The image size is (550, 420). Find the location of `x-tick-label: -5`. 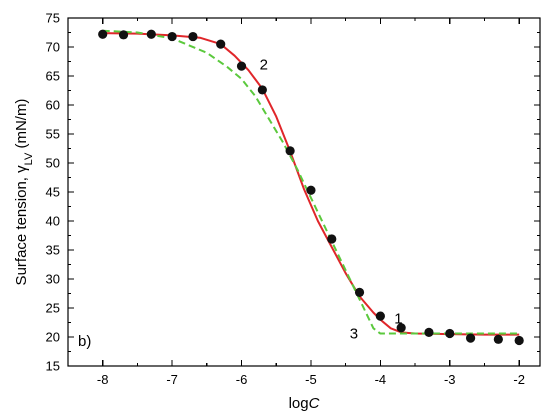

x-tick-label: -5 is located at coordinates (311, 379).